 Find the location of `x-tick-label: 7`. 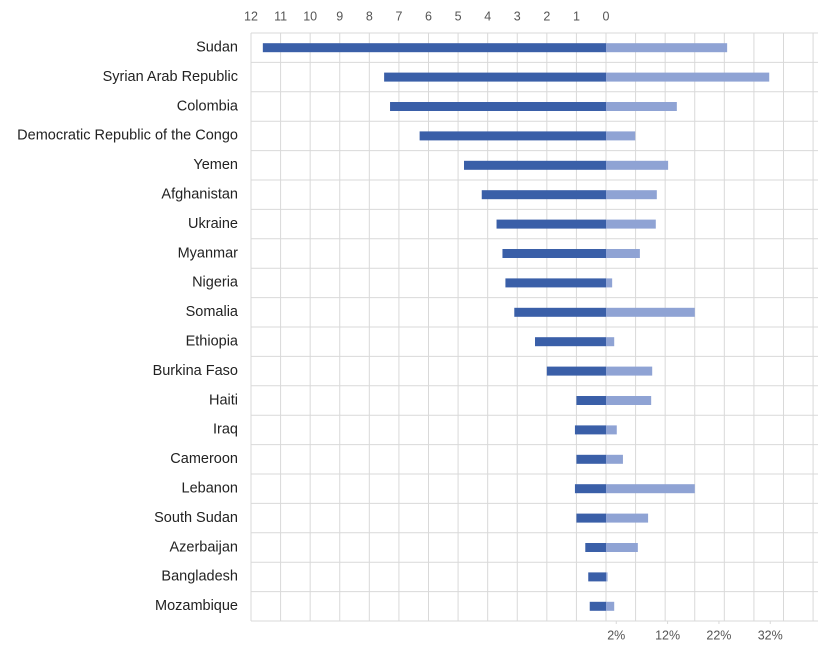

x-tick-label: 7 is located at coordinates (398, 16).